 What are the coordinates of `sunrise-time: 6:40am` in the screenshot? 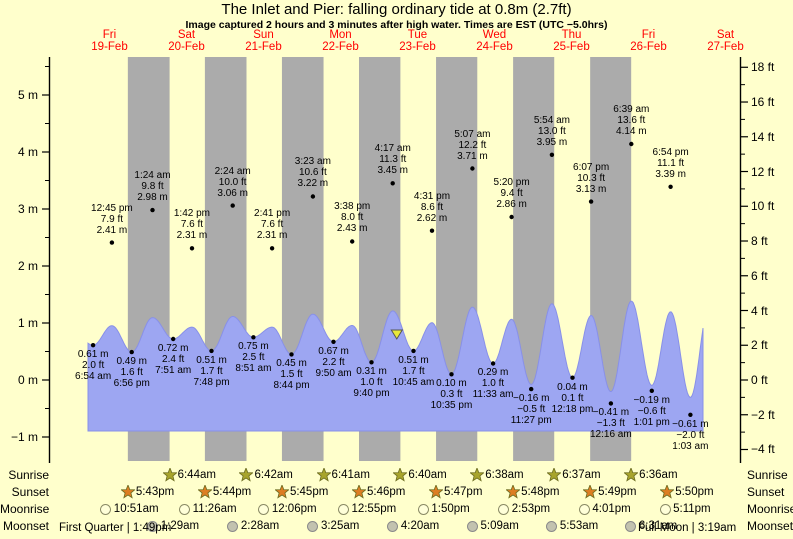 It's located at (427, 475).